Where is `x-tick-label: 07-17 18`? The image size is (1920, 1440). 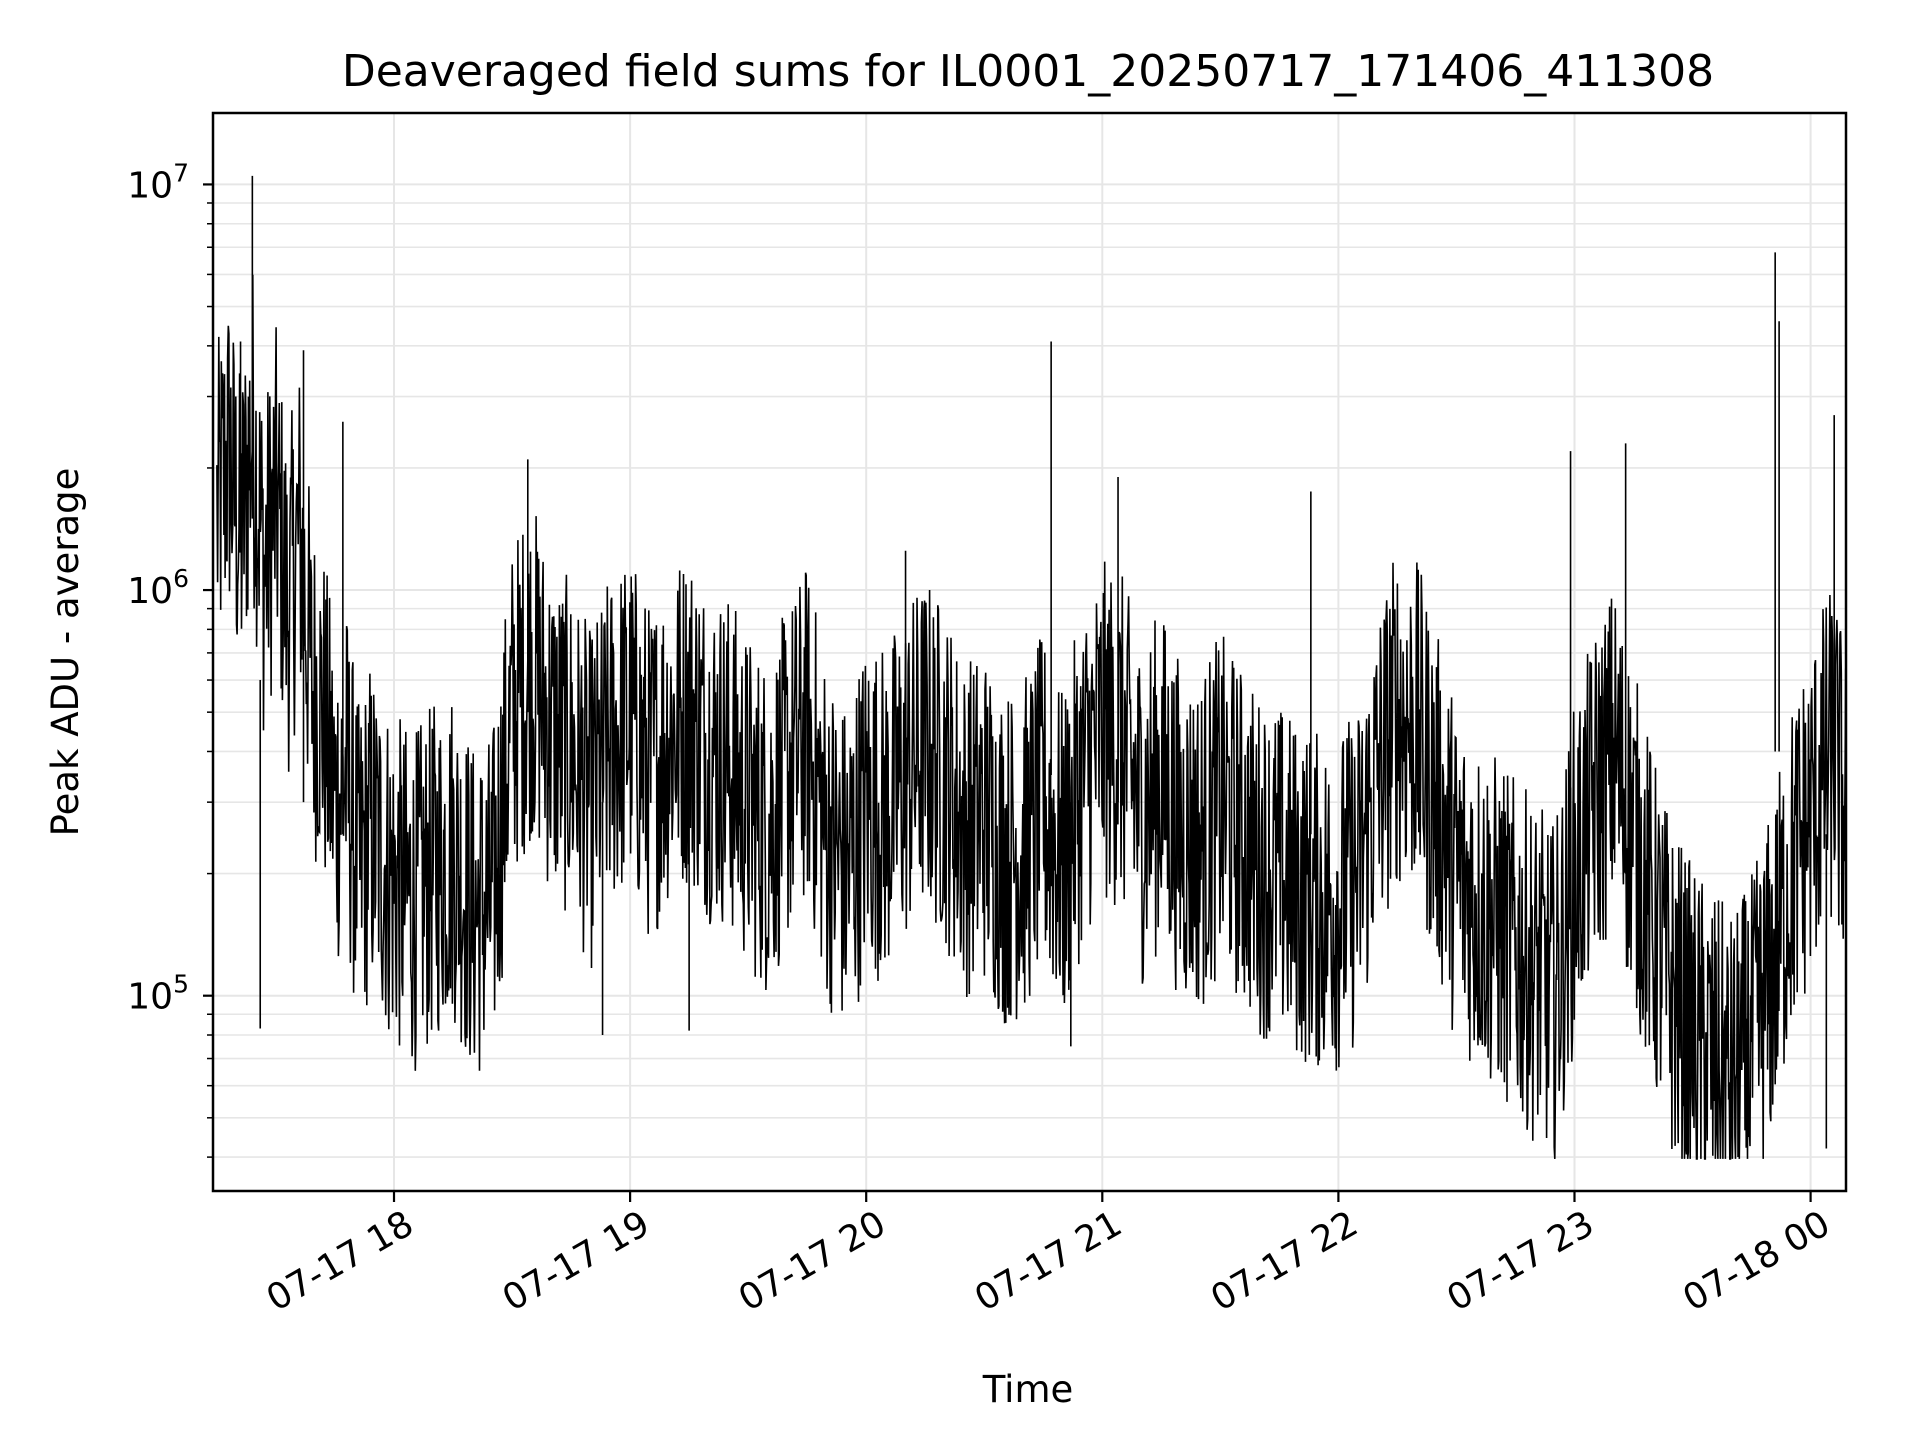
x-tick-label: 07-17 18 is located at coordinates (340, 1261).